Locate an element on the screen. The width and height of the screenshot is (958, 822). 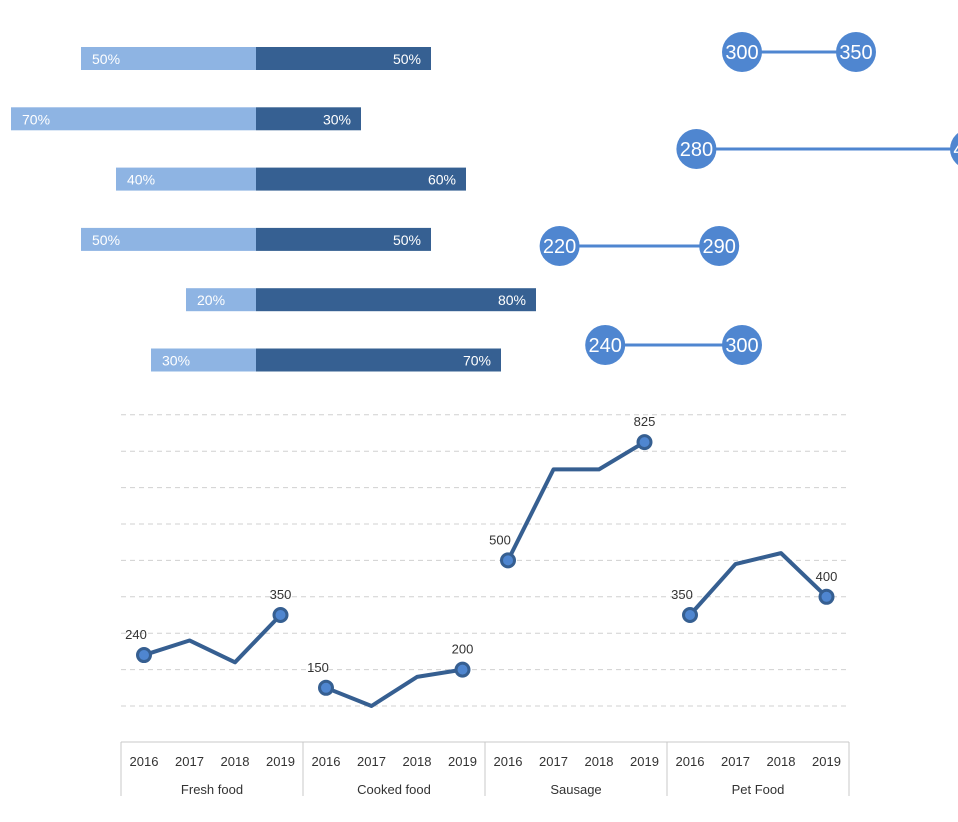
bar-right-label: 60% is located at coordinates (442, 180).